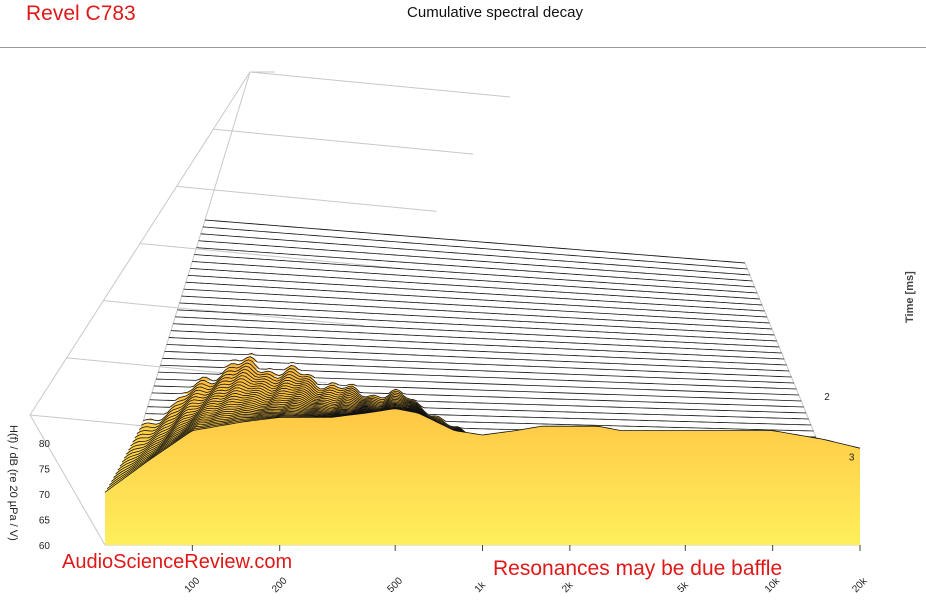  Describe the element at coordinates (463, 47) in the screenshot. I see `title-divider` at that location.